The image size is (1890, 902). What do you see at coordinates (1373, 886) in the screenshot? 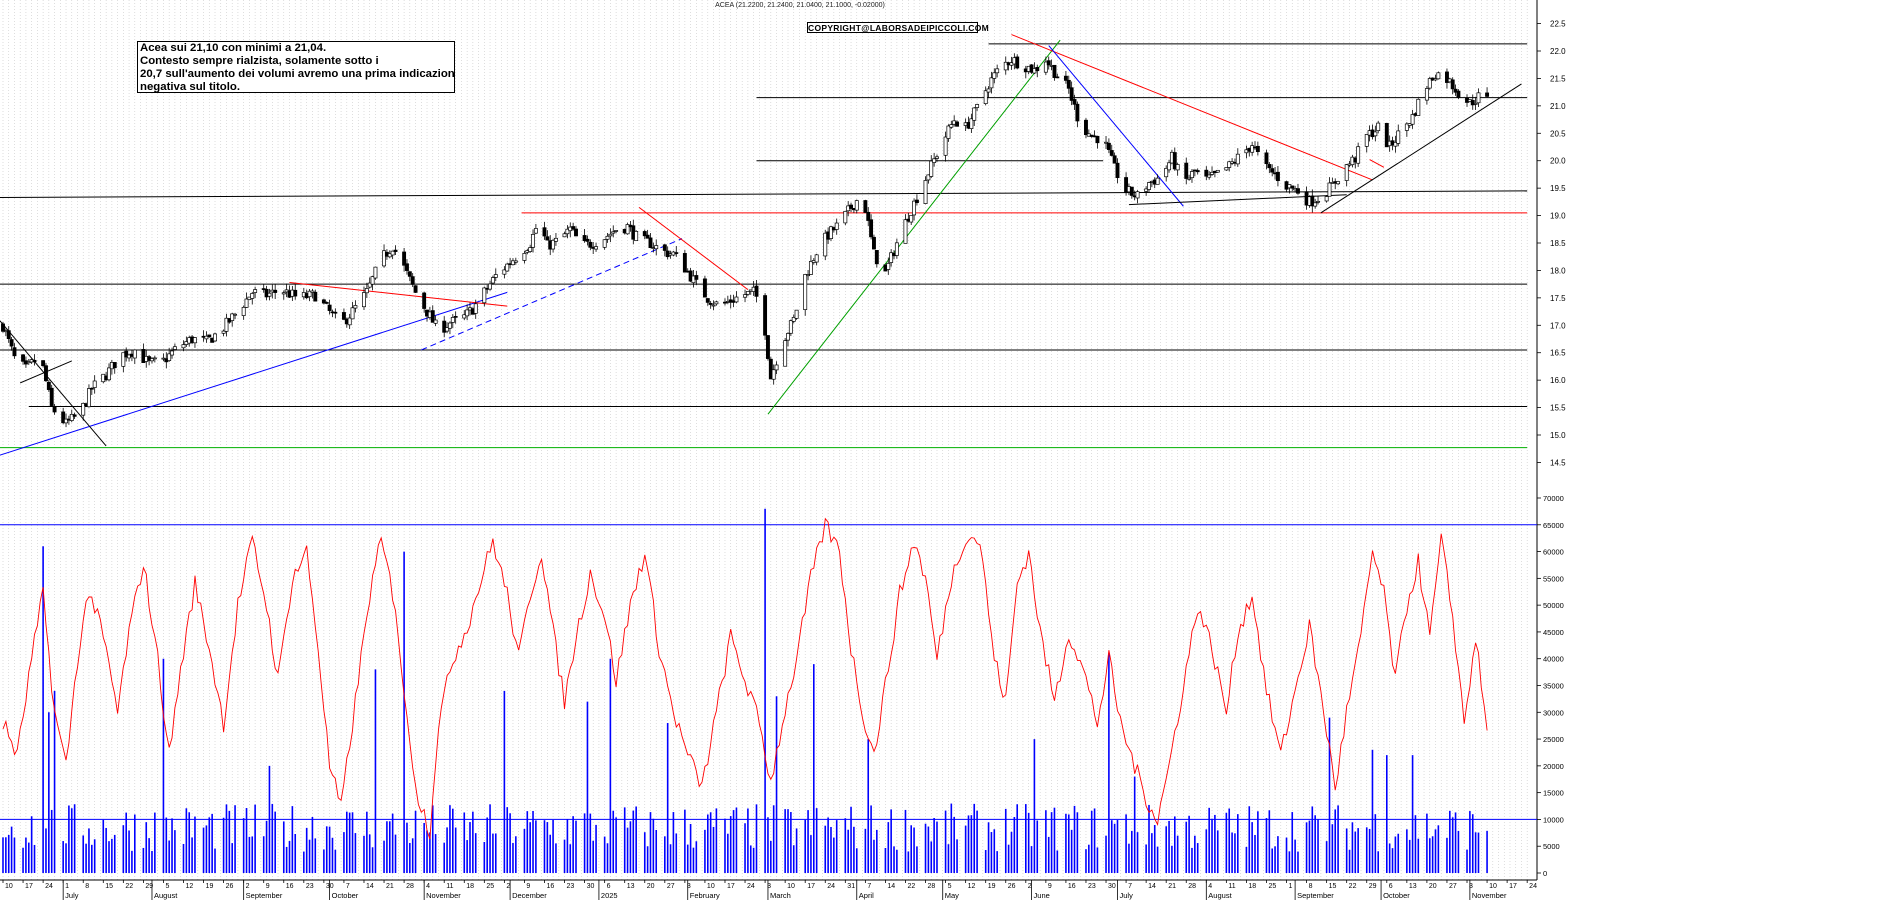
I see `date-tick-label: 29` at bounding box center [1373, 886].